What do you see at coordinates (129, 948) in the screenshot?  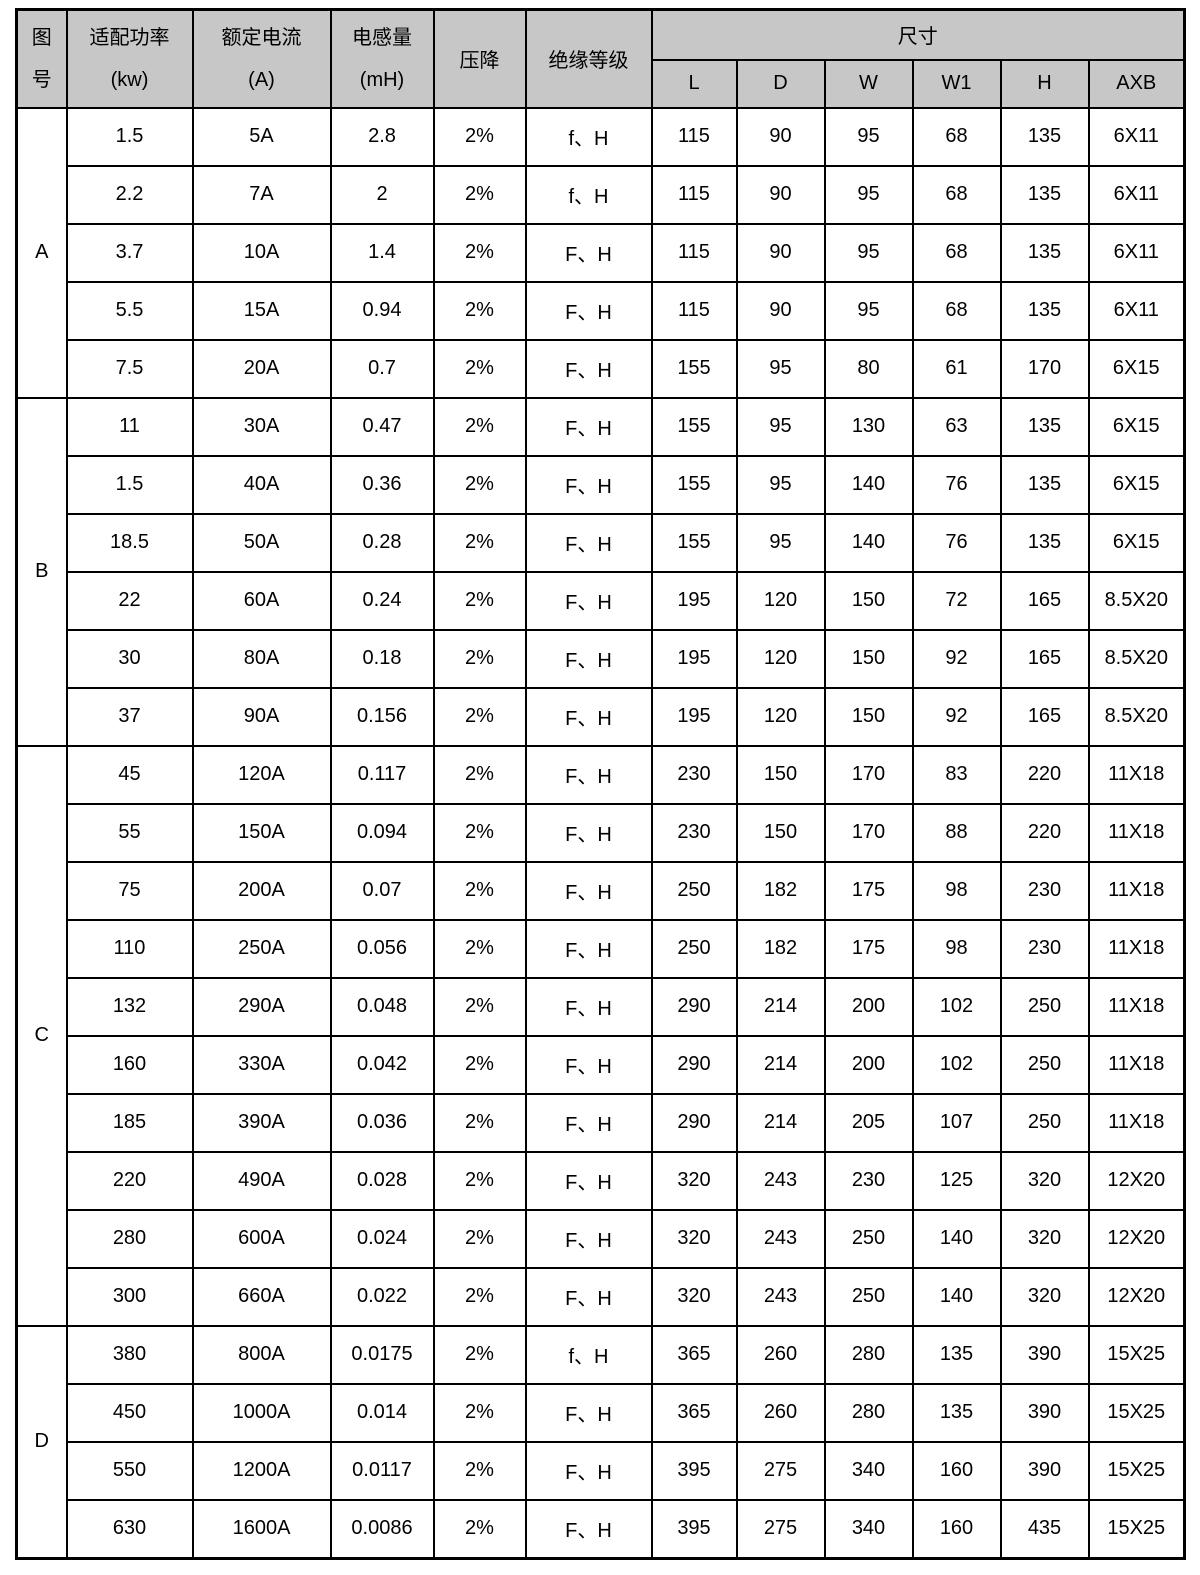 I see `table-cell: 110` at bounding box center [129, 948].